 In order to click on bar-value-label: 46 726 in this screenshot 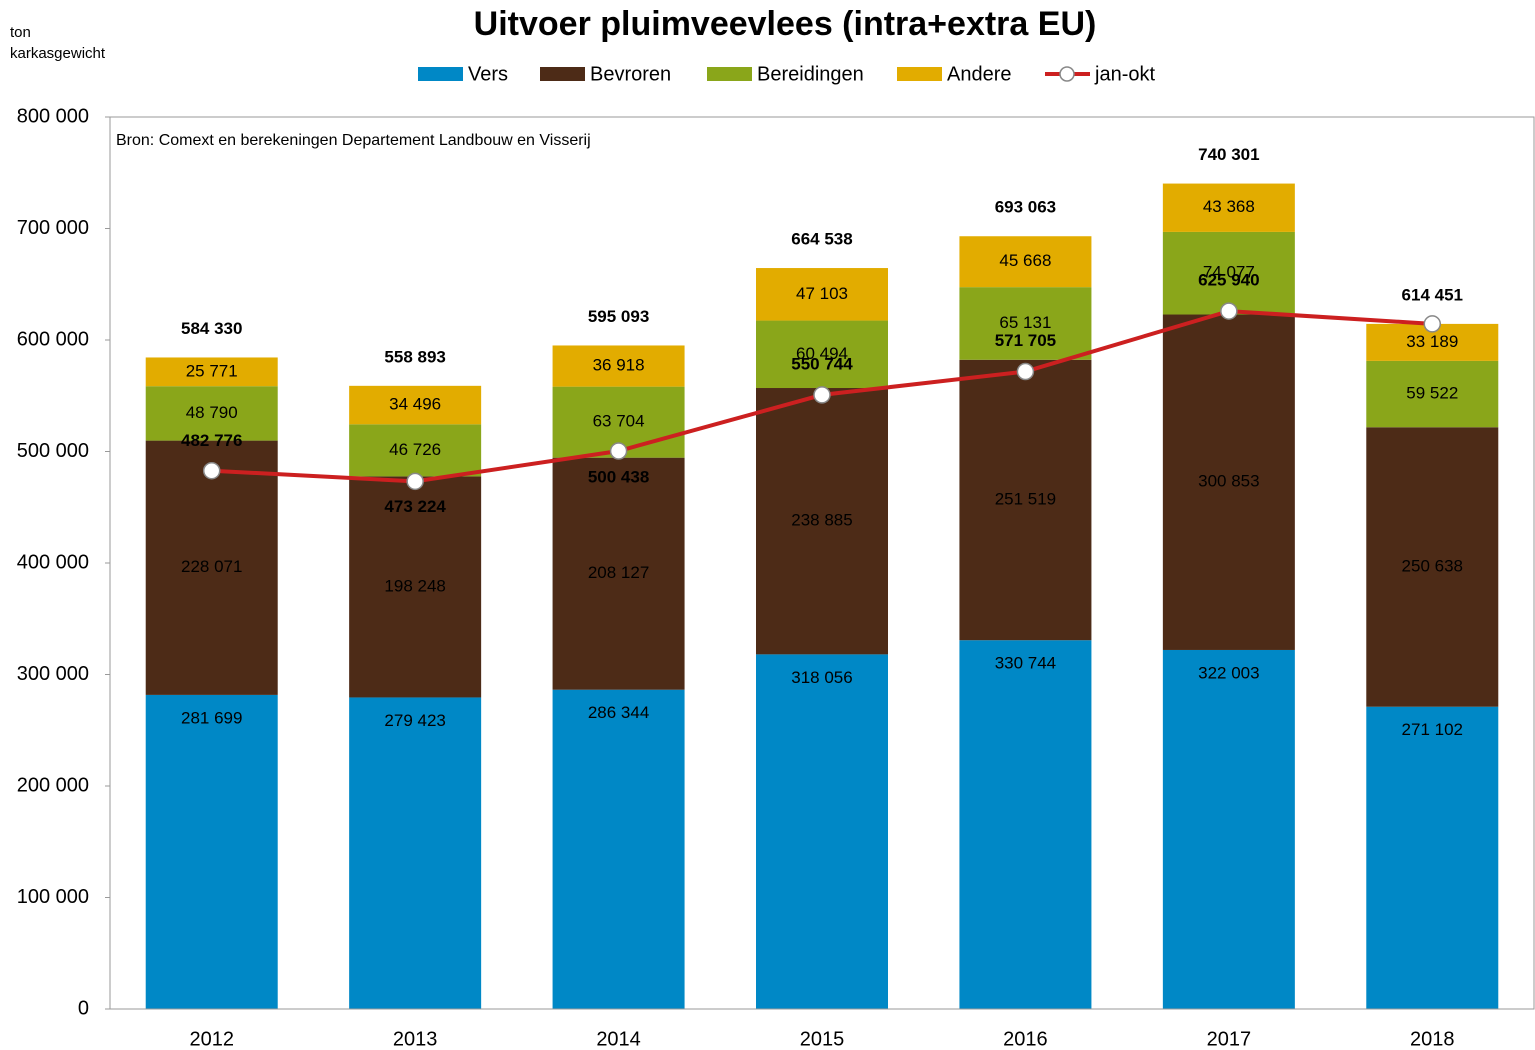, I will do `click(415, 449)`.